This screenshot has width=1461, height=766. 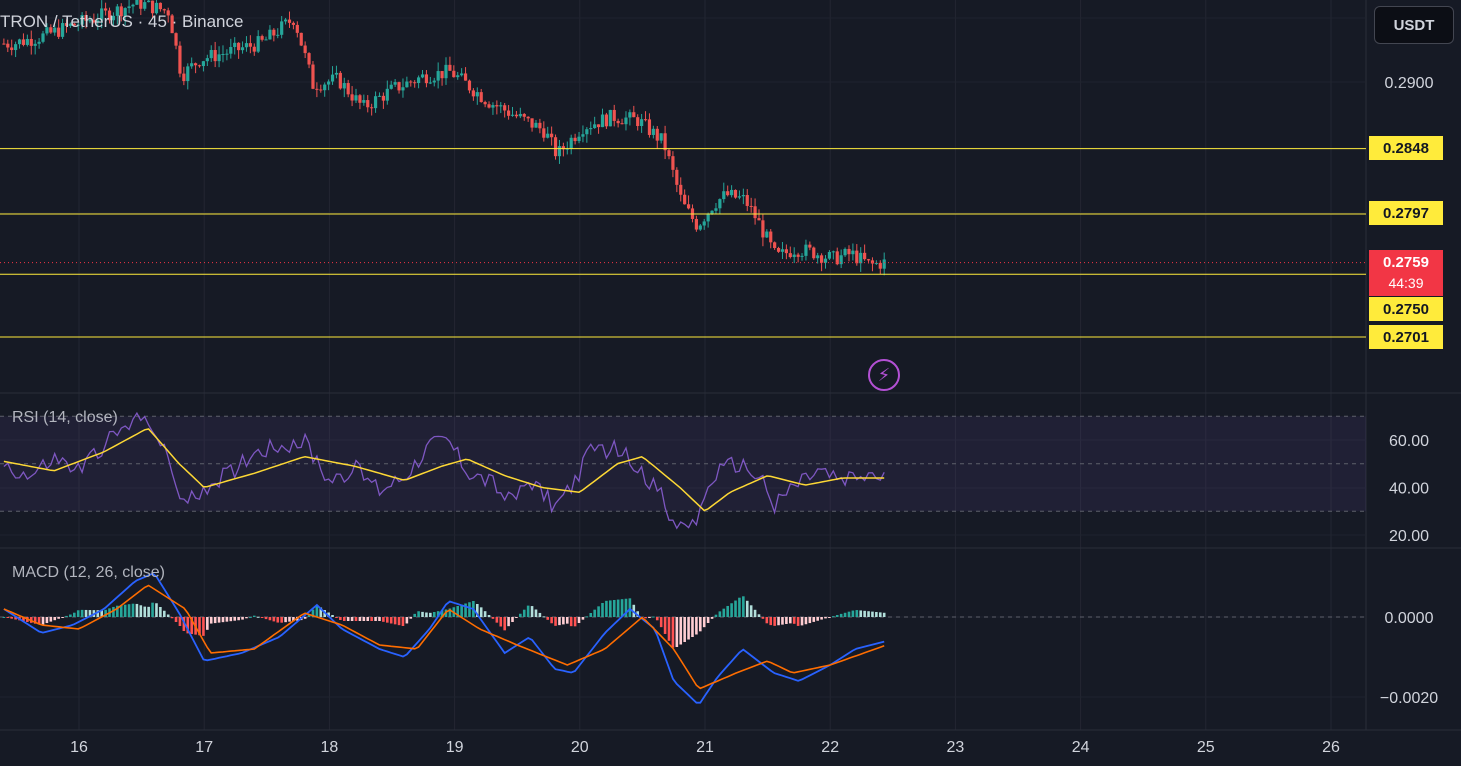 I want to click on level-tag-0: 0.2848, so click(x=1406, y=148).